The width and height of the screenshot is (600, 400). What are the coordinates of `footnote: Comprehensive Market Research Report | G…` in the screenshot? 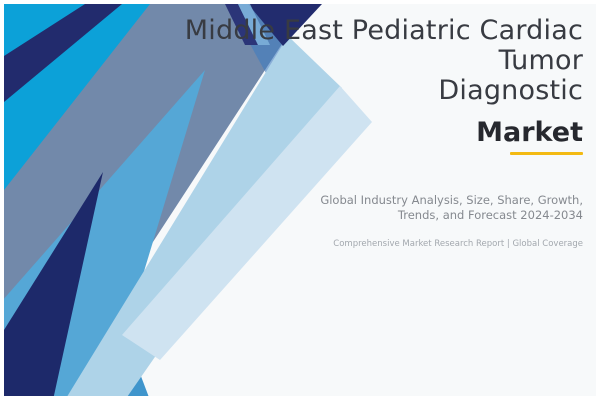 It's located at (458, 244).